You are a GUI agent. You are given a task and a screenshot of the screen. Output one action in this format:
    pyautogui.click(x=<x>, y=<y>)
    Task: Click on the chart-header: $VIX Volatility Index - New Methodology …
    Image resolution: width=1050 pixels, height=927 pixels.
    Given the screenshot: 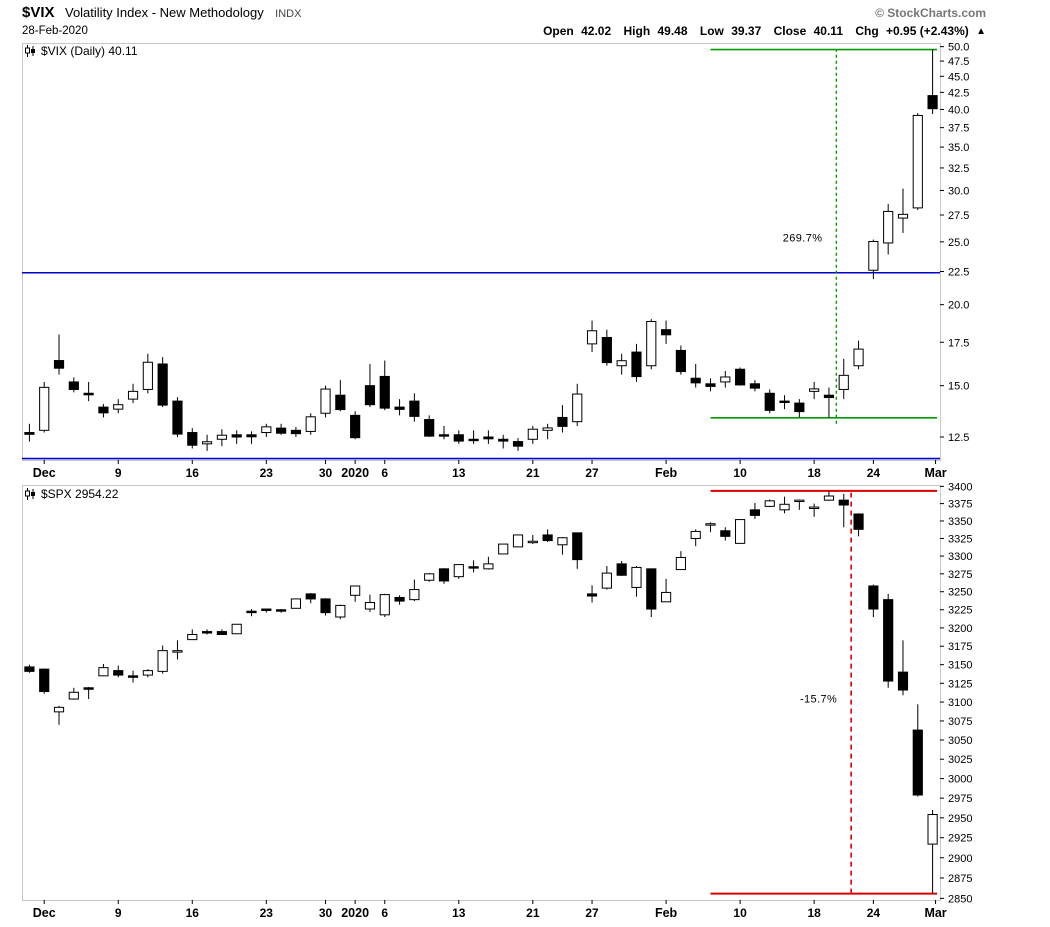 What is the action you would take?
    pyautogui.click(x=504, y=13)
    